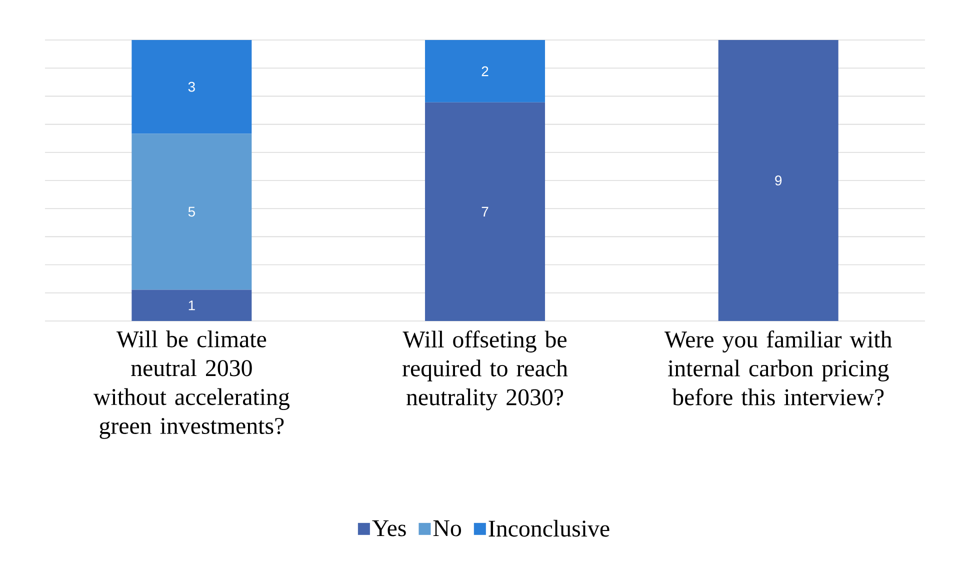  Describe the element at coordinates (389, 528) in the screenshot. I see `legend-label: Yes` at that location.